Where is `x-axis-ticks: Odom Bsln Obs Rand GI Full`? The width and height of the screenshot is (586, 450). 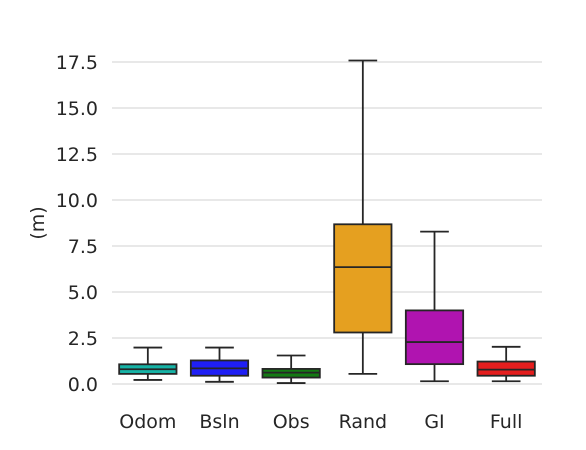
x-axis-ticks: Odom Bsln Obs Rand GI Full is located at coordinates (320, 422).